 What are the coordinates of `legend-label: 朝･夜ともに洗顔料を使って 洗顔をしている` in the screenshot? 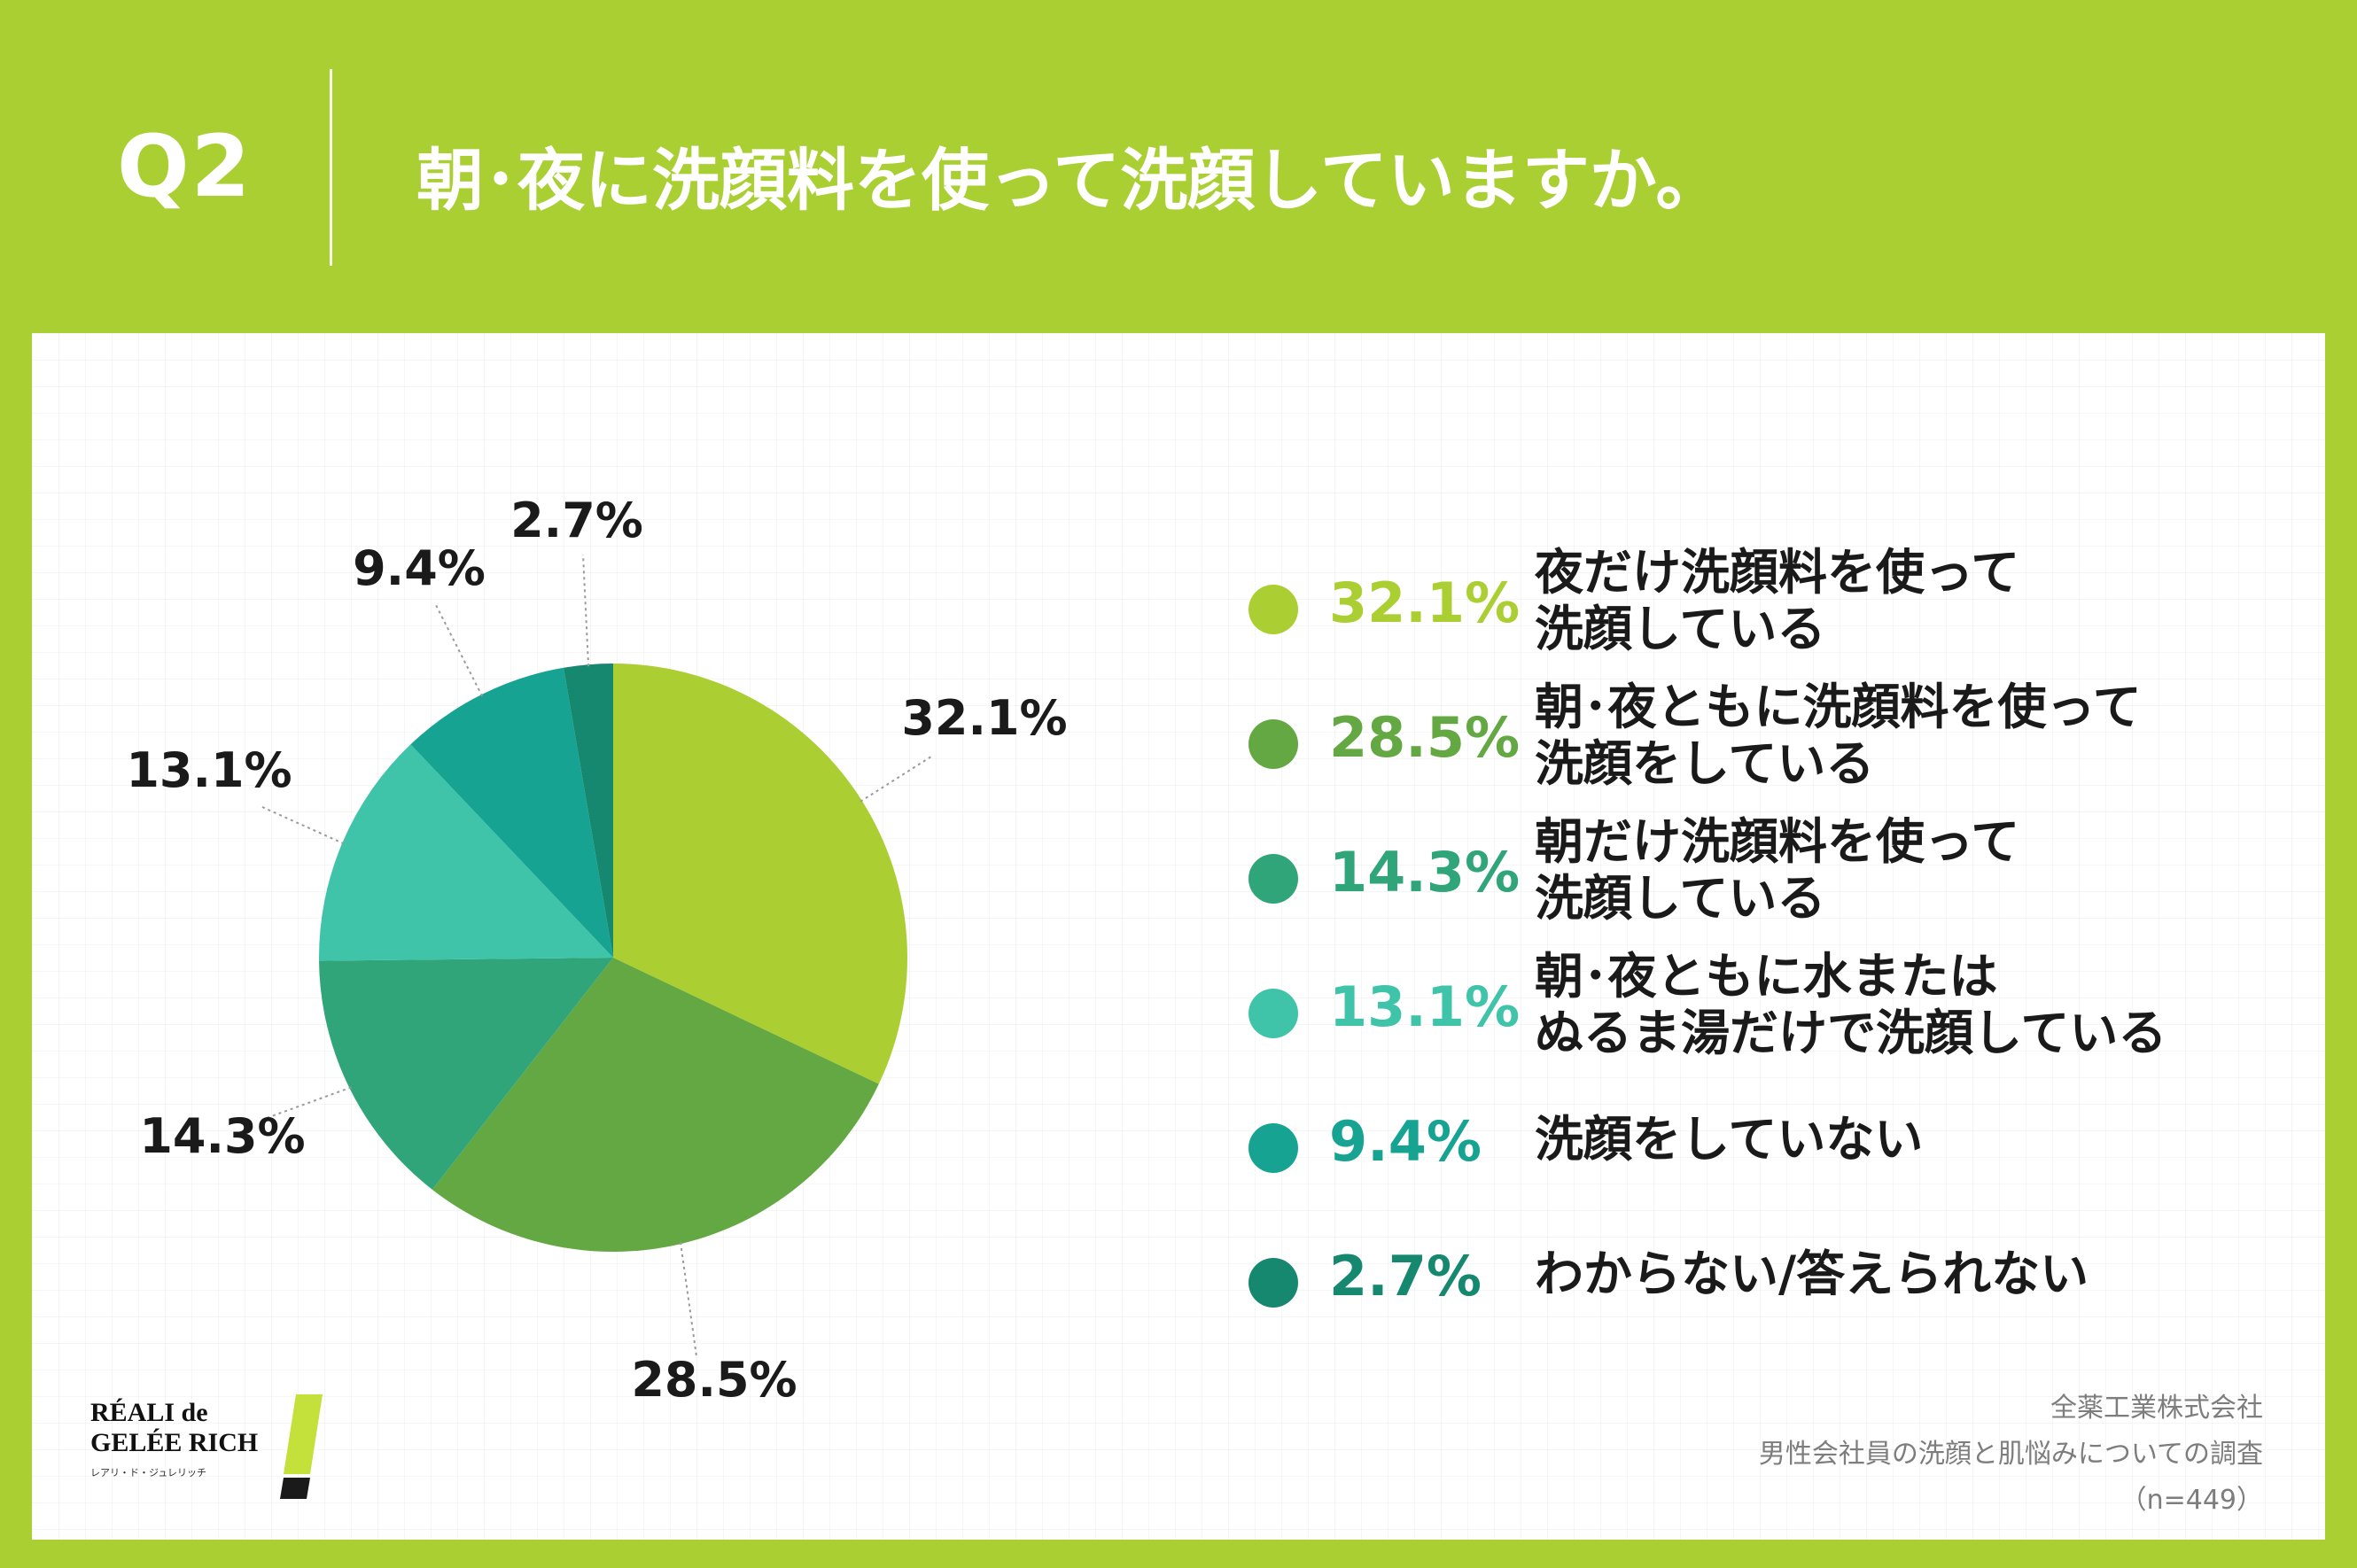 It's located at (1916, 735).